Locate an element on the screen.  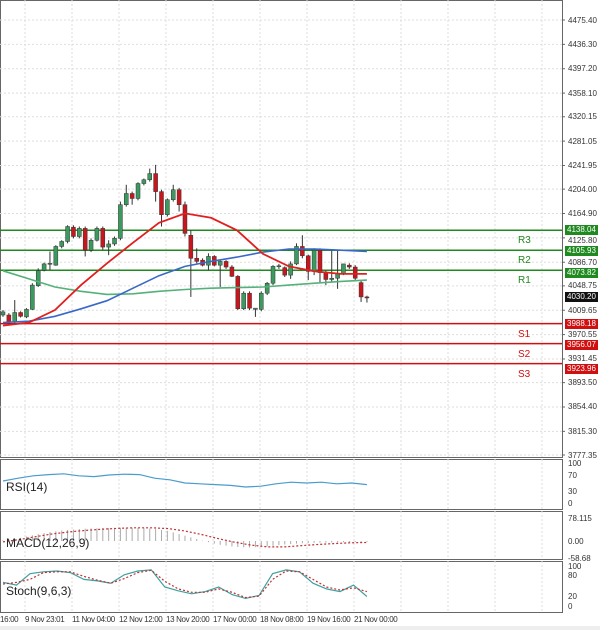
price-tick-label: 4241.95 is located at coordinates (582, 165).